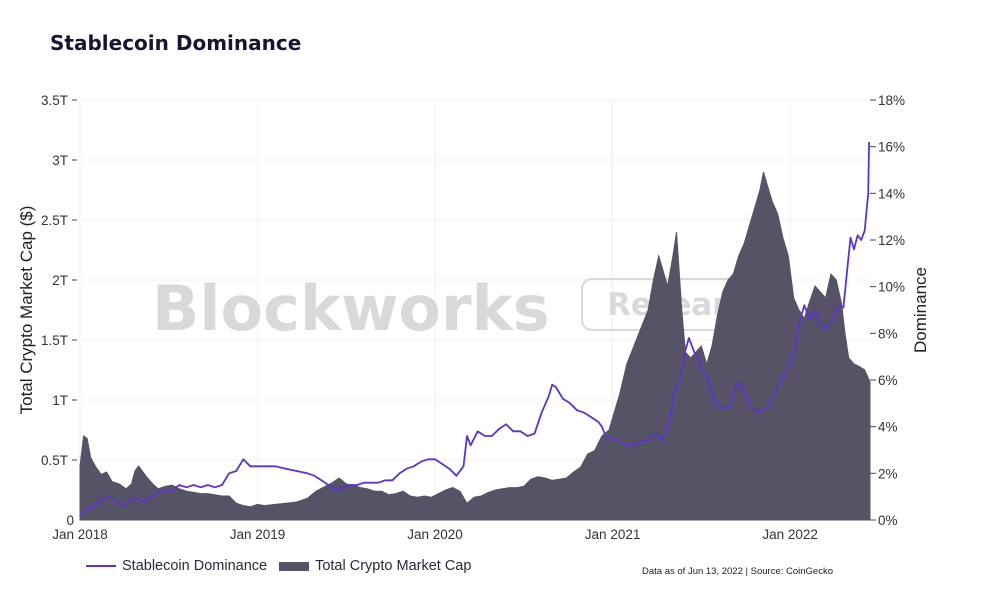 This screenshot has width=1000, height=600. Describe the element at coordinates (60, 280) in the screenshot. I see `left-tick-label: 2T` at that location.